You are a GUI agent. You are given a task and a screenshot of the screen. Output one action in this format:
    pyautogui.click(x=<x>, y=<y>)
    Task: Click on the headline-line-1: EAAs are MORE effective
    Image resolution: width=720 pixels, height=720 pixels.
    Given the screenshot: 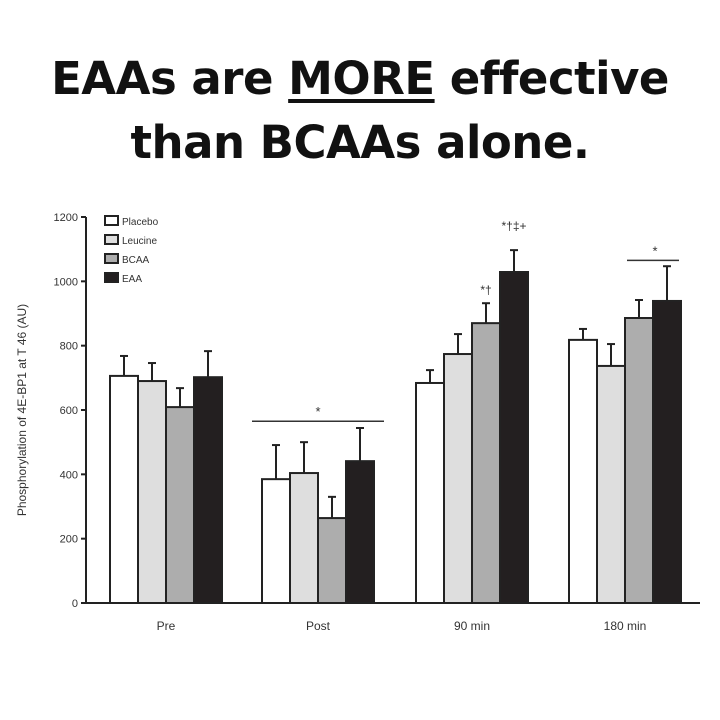 What is the action you would take?
    pyautogui.click(x=360, y=78)
    